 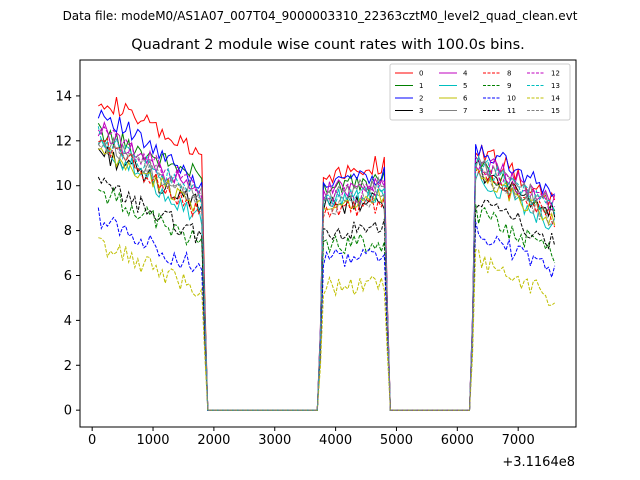 I want to click on legend-label-3: 3, so click(x=421, y=111).